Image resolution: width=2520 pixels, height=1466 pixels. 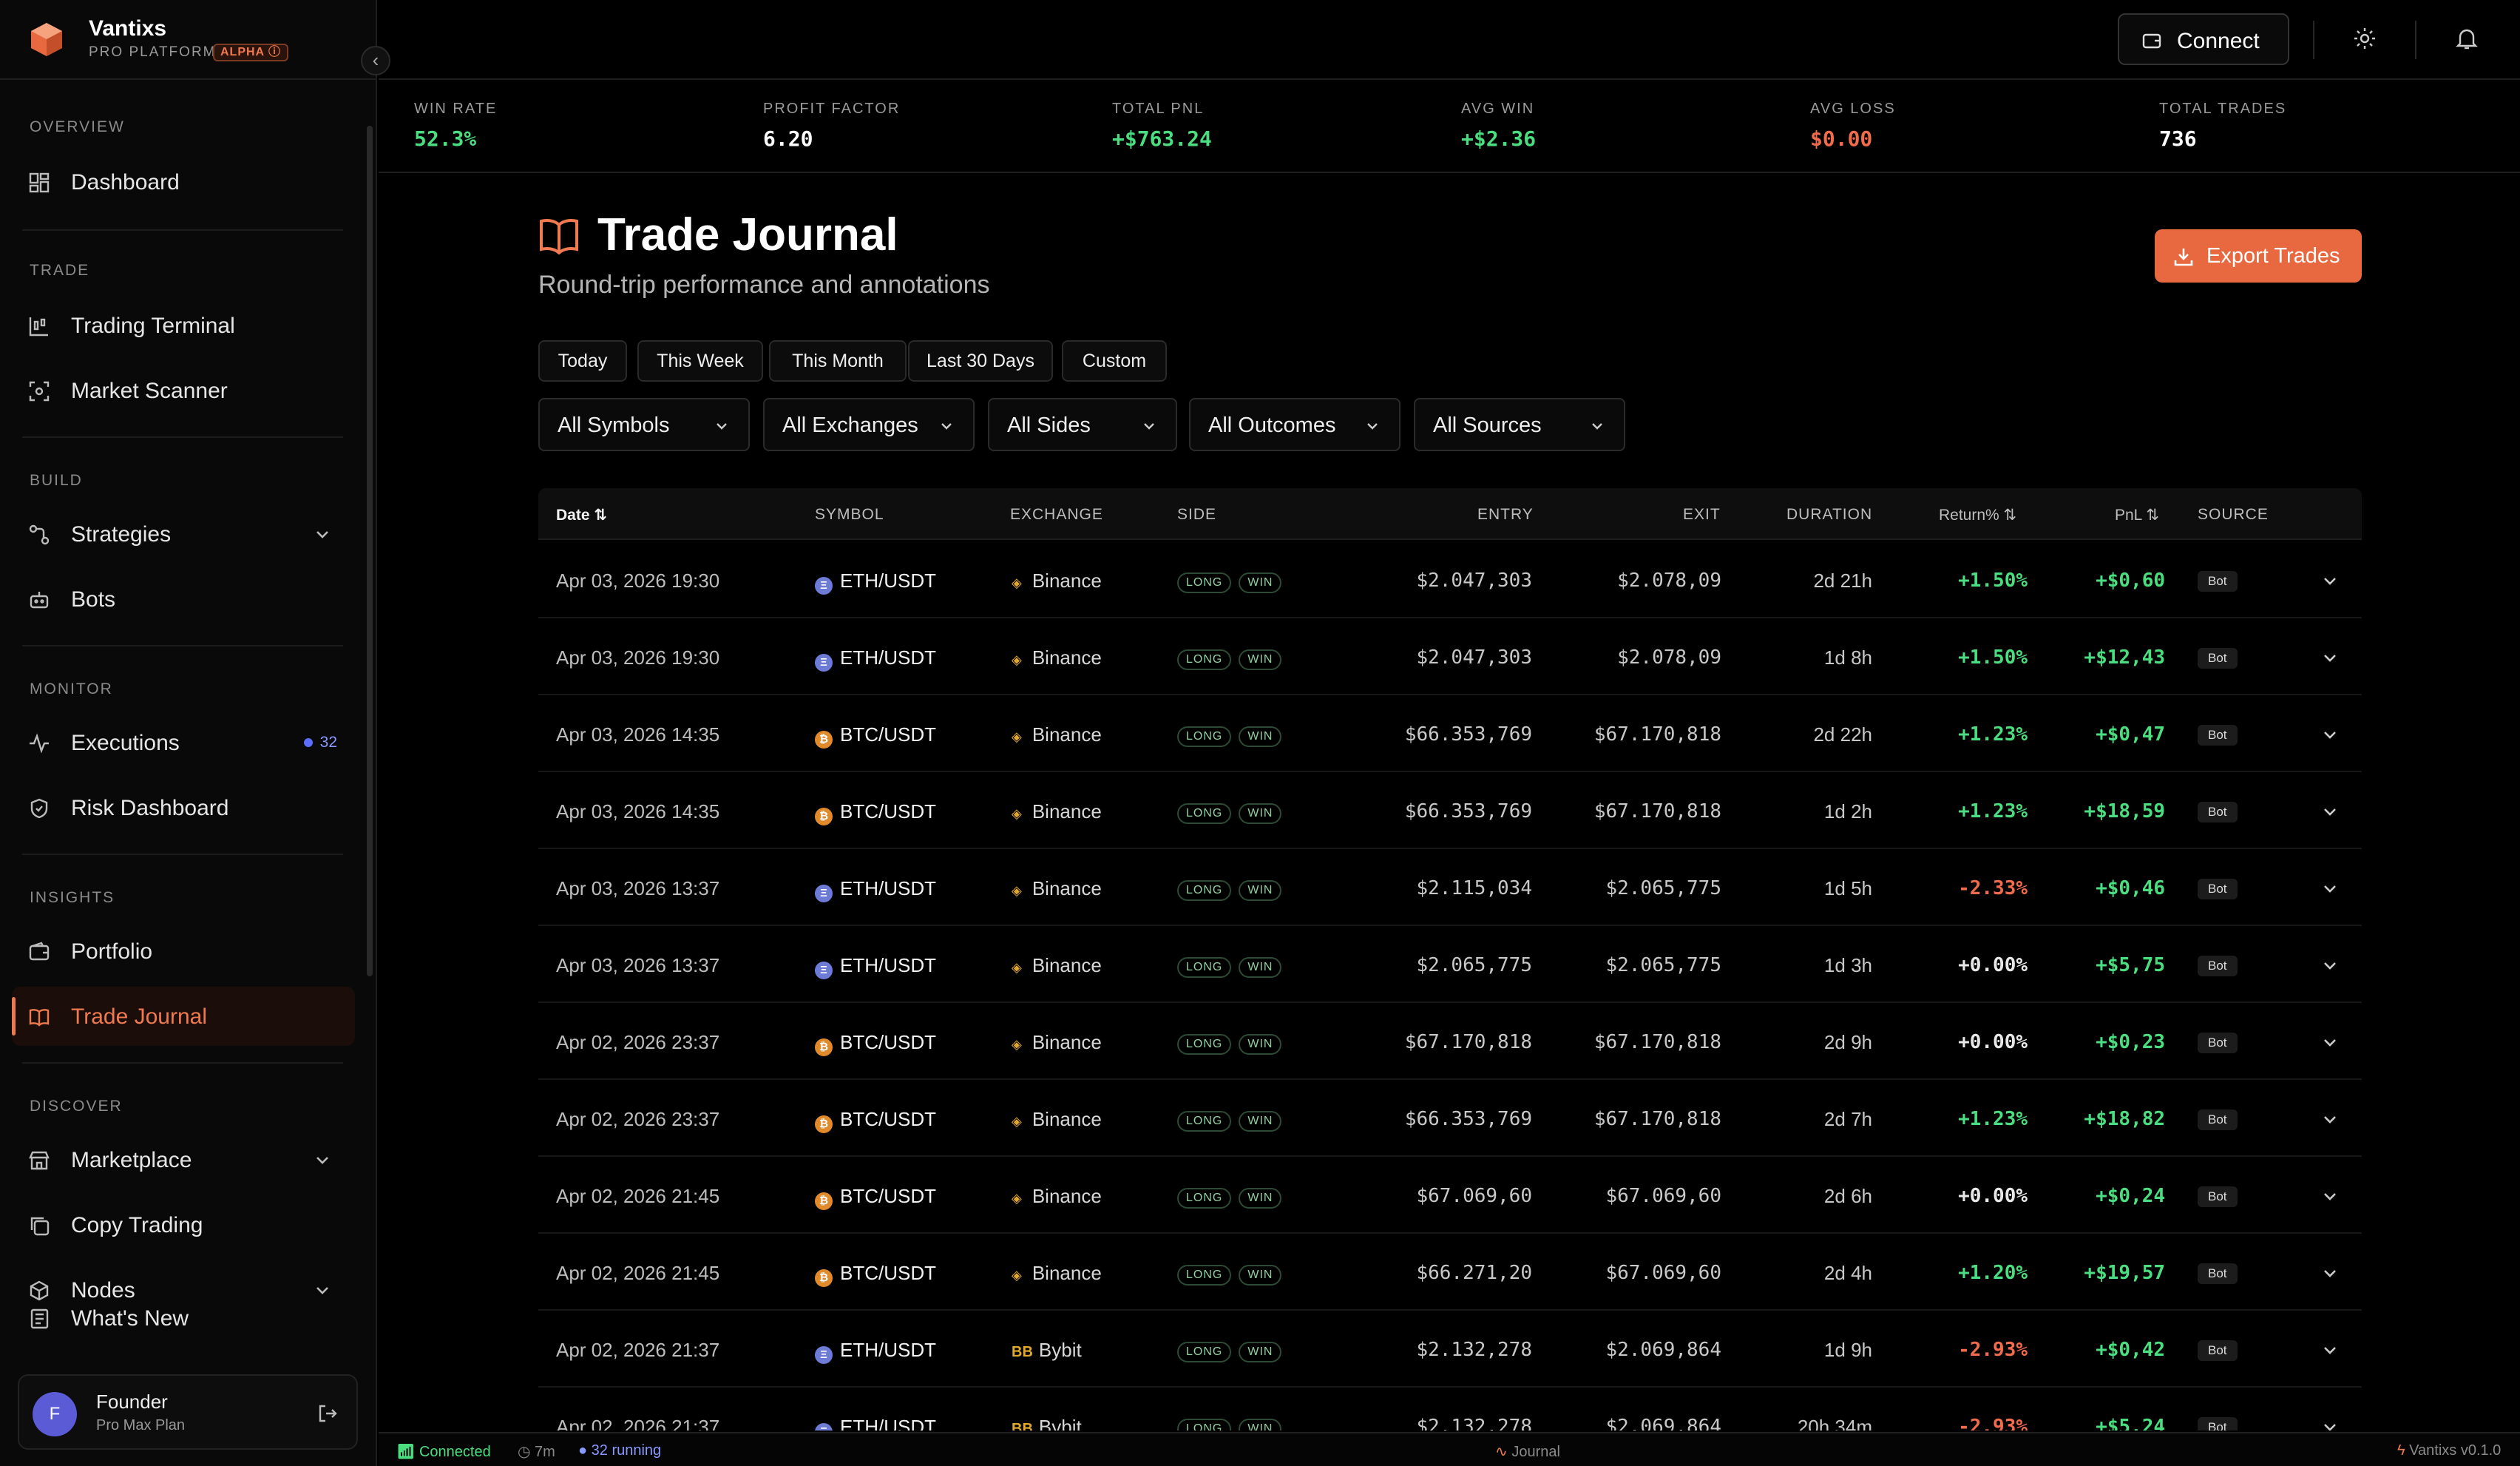 I want to click on export-trades-button: Export Trades, so click(x=2259, y=256).